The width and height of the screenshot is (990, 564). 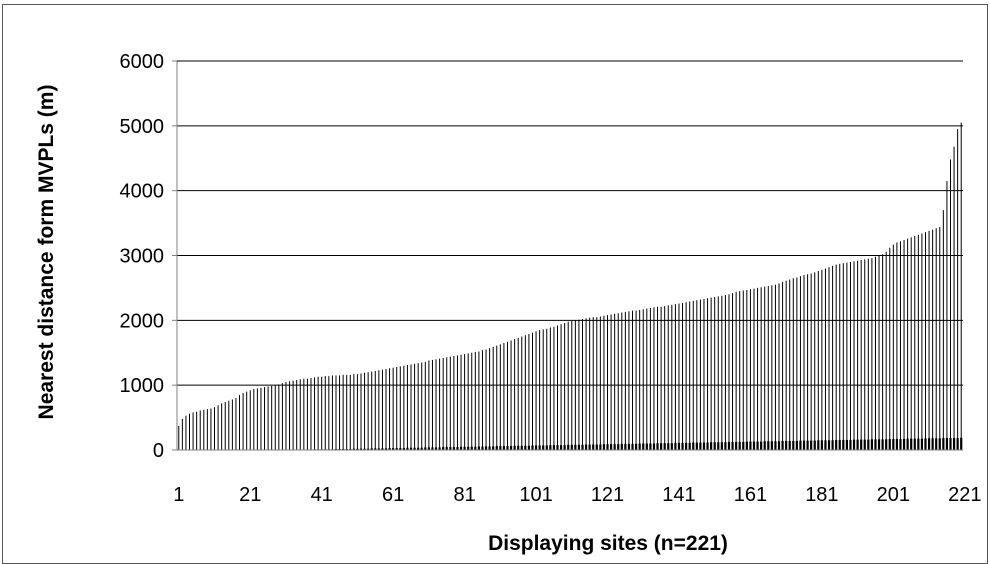 What do you see at coordinates (158, 451) in the screenshot?
I see `y-tick-label: 0` at bounding box center [158, 451].